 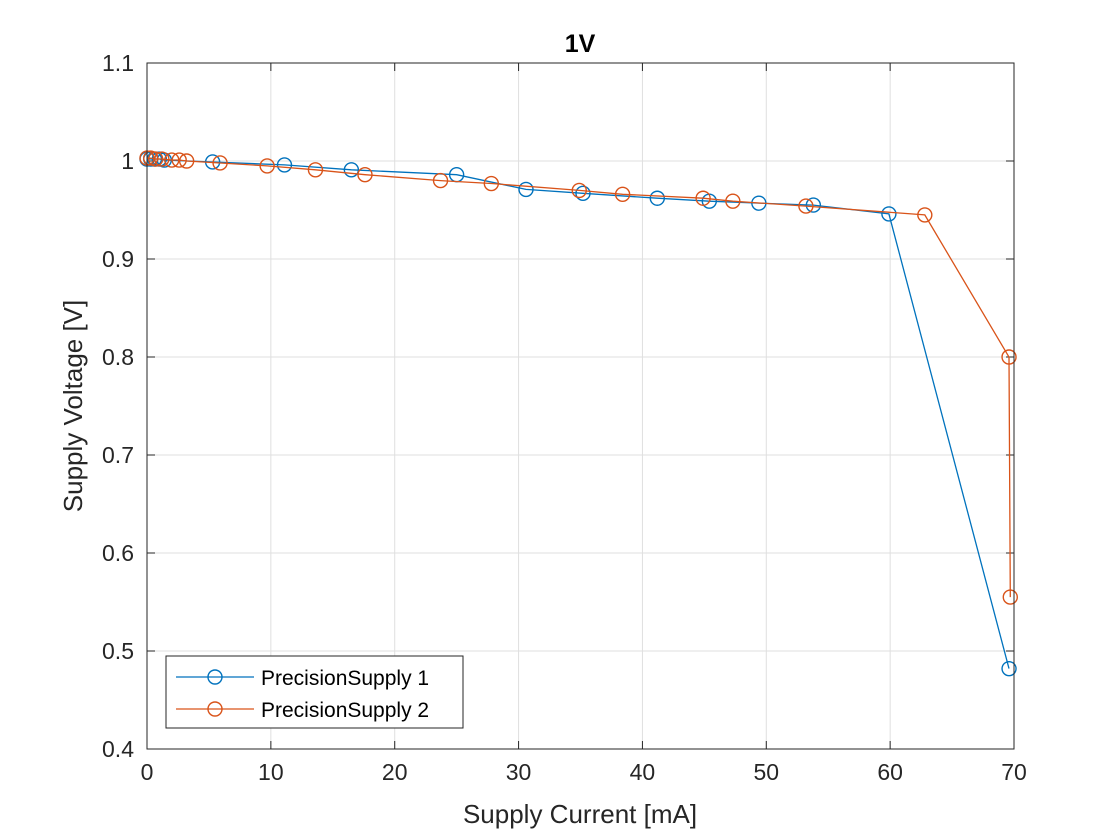 What do you see at coordinates (118, 259) in the screenshot?
I see `y-tick-label: 0.9` at bounding box center [118, 259].